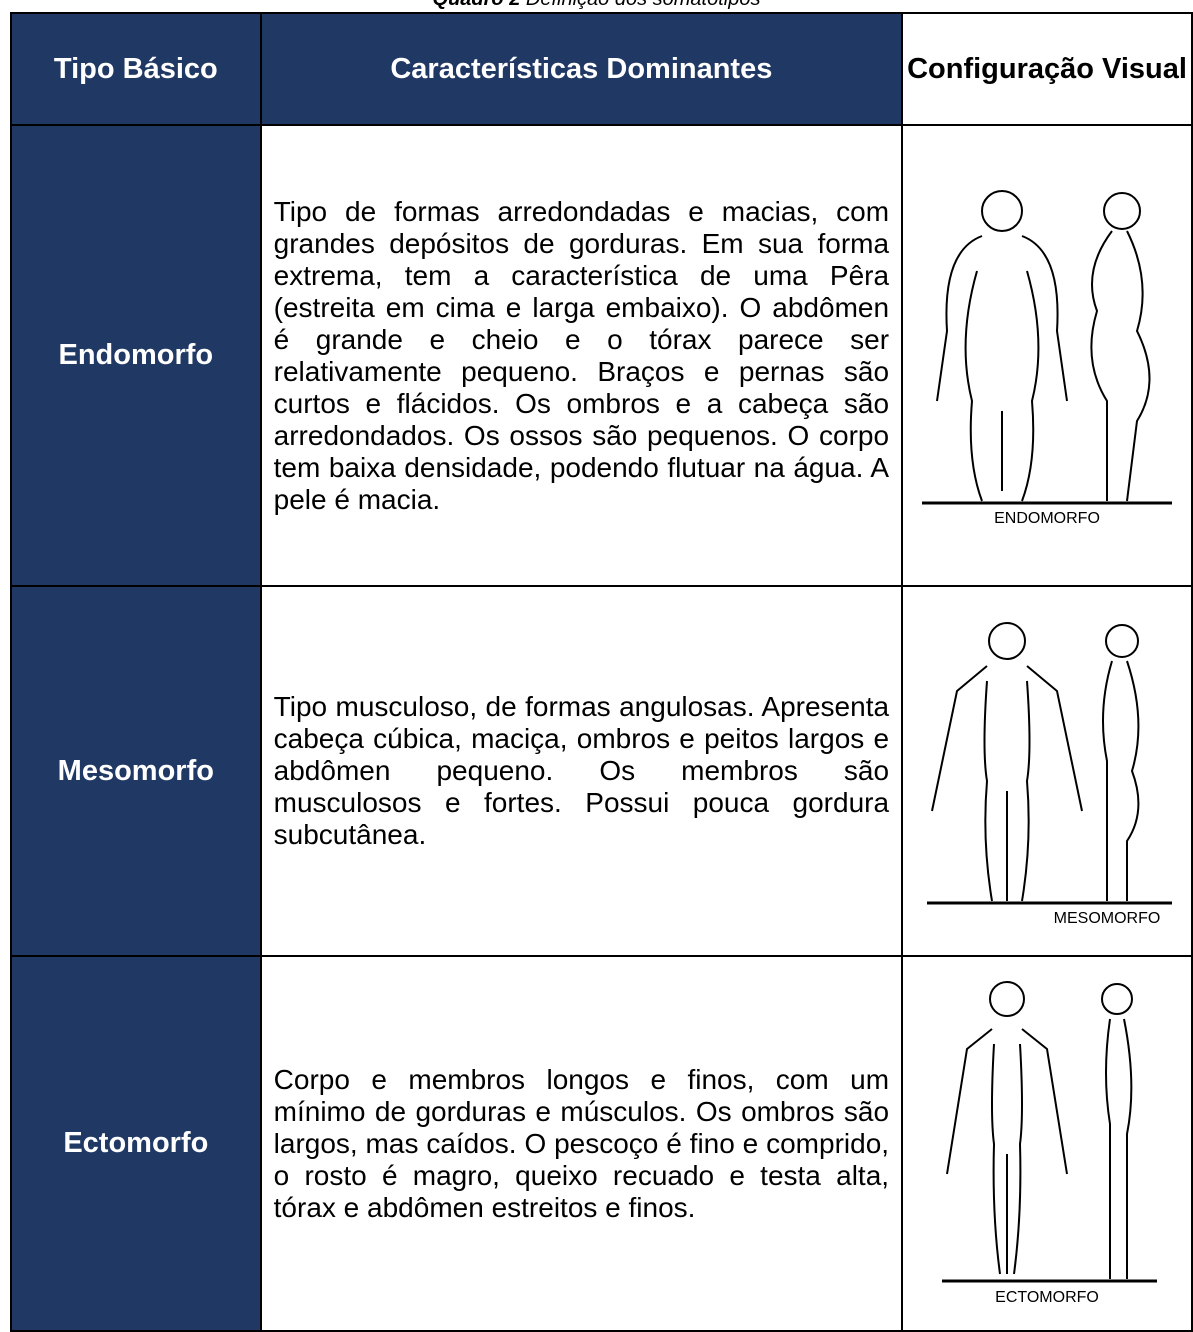 Image resolution: width=1193 pixels, height=1332 pixels. I want to click on figure-cell: MESOMORFO, so click(1047, 771).